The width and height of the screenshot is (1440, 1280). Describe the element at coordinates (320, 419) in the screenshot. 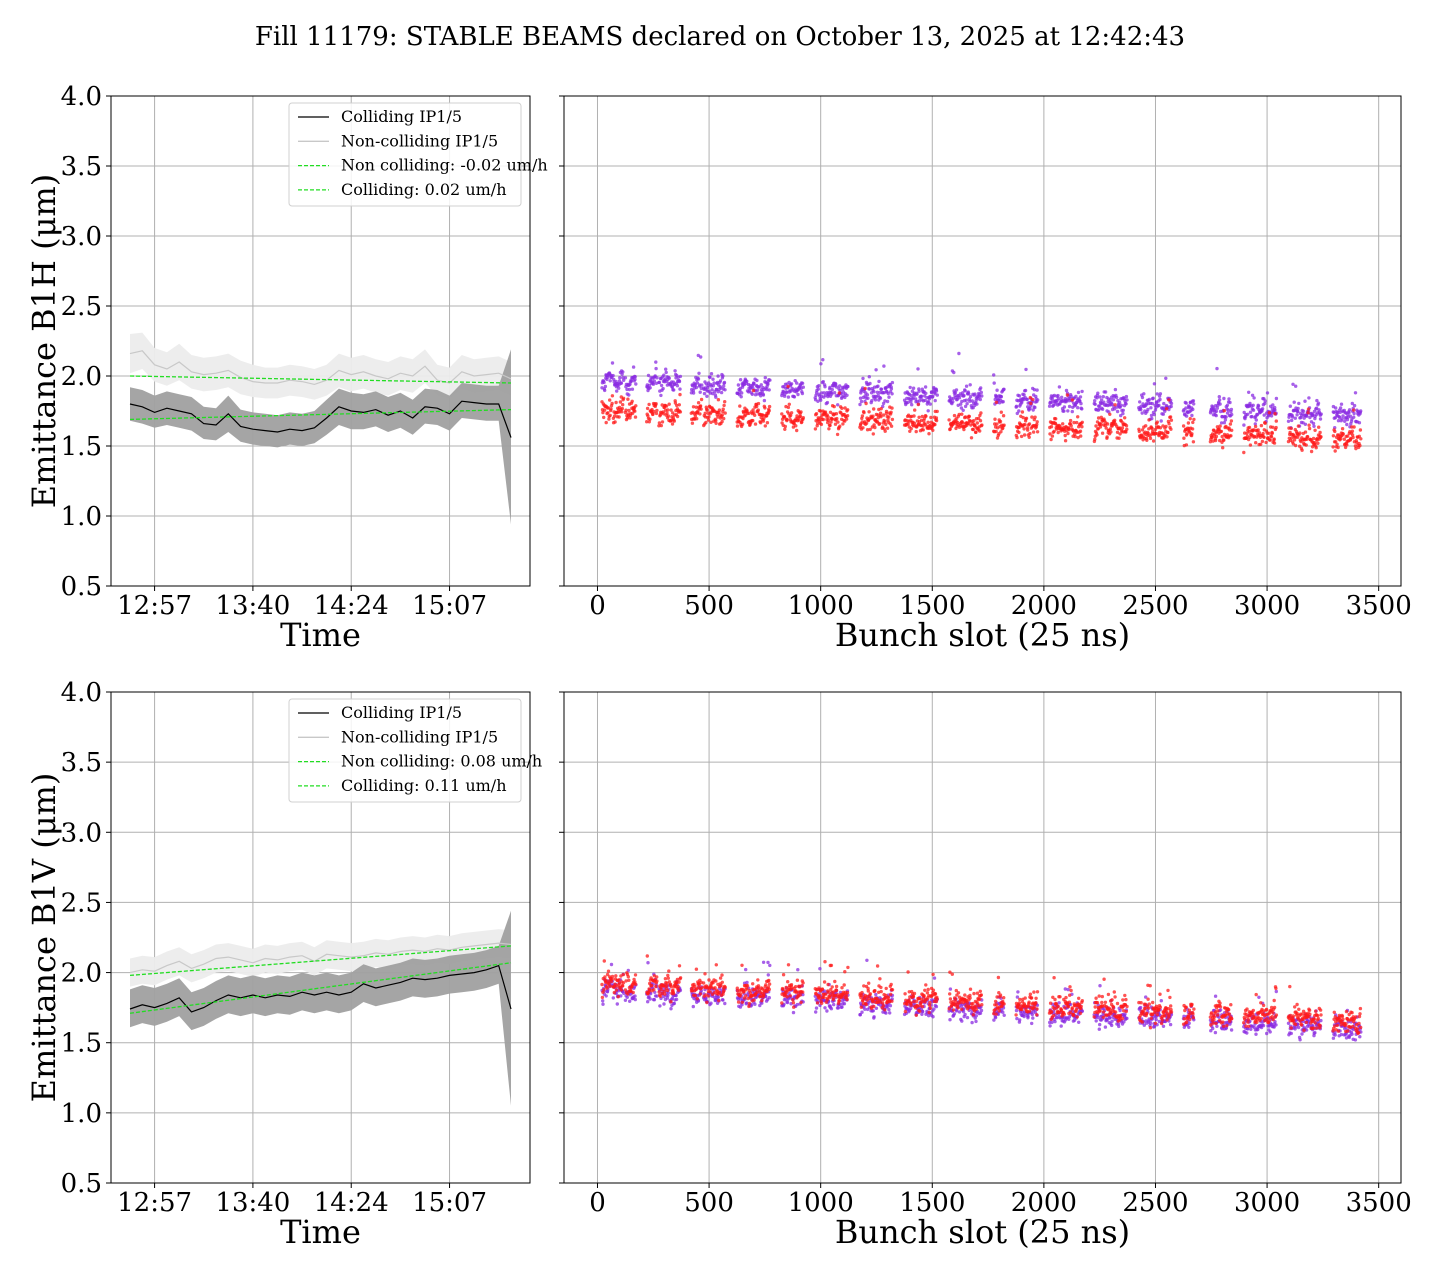

I see `series-line` at that location.